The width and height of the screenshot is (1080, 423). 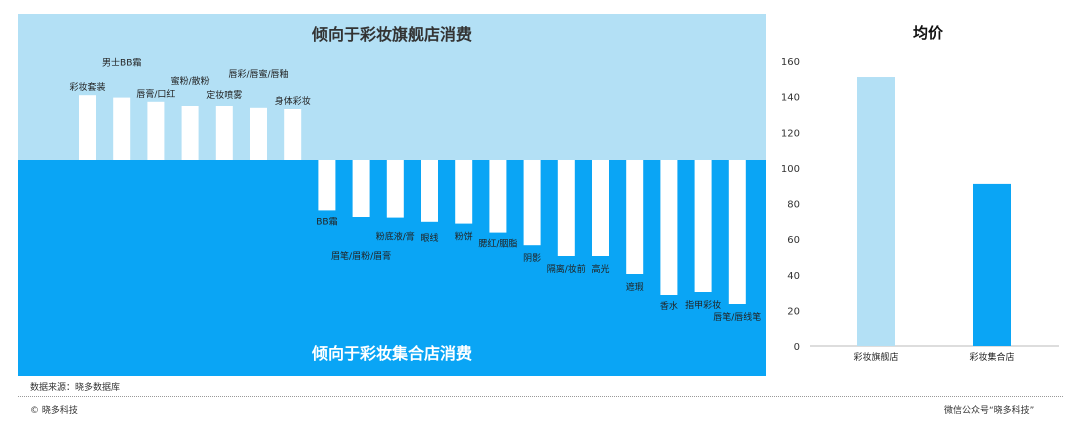 What do you see at coordinates (361, 256) in the screenshot?
I see `bar-label-8: 眉笔/眉粉/眉膏` at bounding box center [361, 256].